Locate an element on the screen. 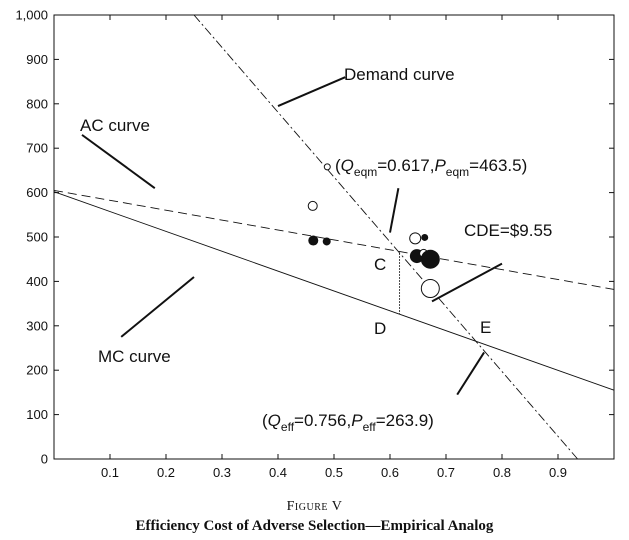  x-tick-label: 0.4 is located at coordinates (278, 472).